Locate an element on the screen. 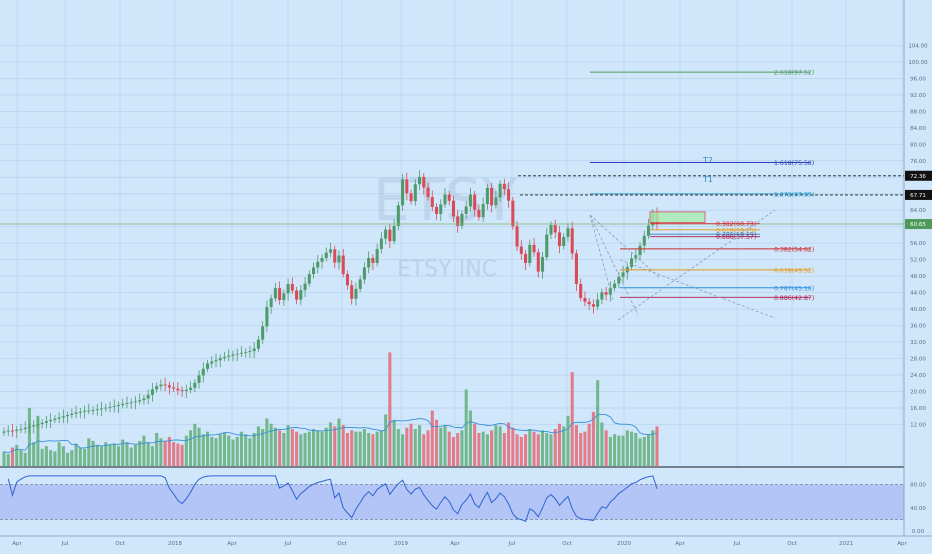 The height and width of the screenshot is (554, 932). price-tick-label: 32.00 is located at coordinates (918, 343).